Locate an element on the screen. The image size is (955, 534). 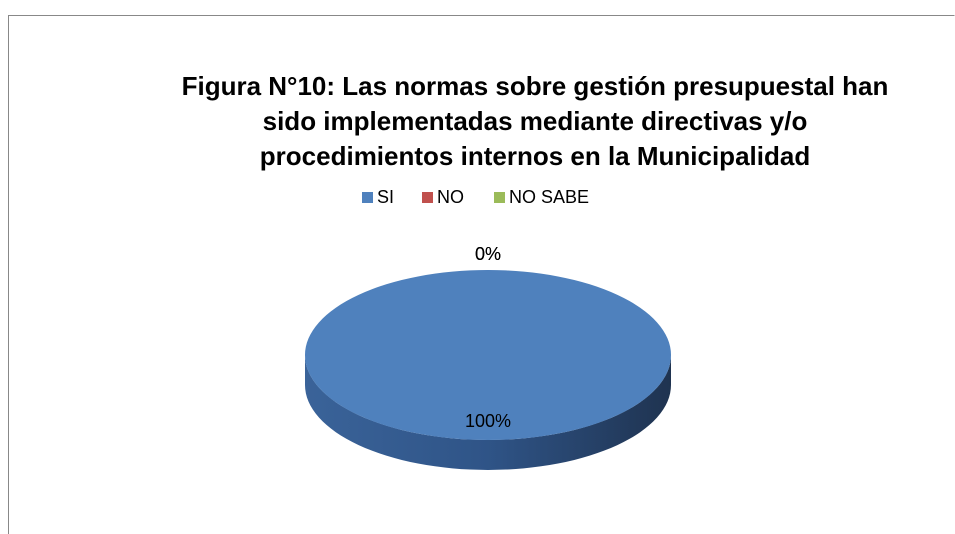
legend-label: NO is located at coordinates (450, 197).